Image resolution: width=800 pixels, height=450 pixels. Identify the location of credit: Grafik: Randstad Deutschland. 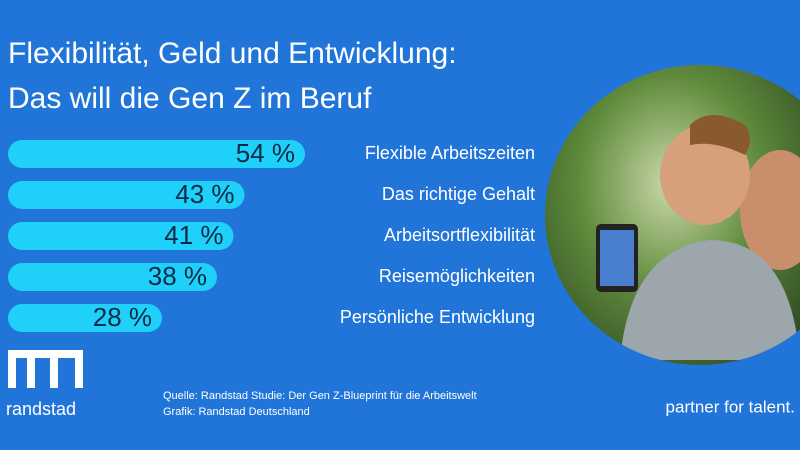
(236, 412).